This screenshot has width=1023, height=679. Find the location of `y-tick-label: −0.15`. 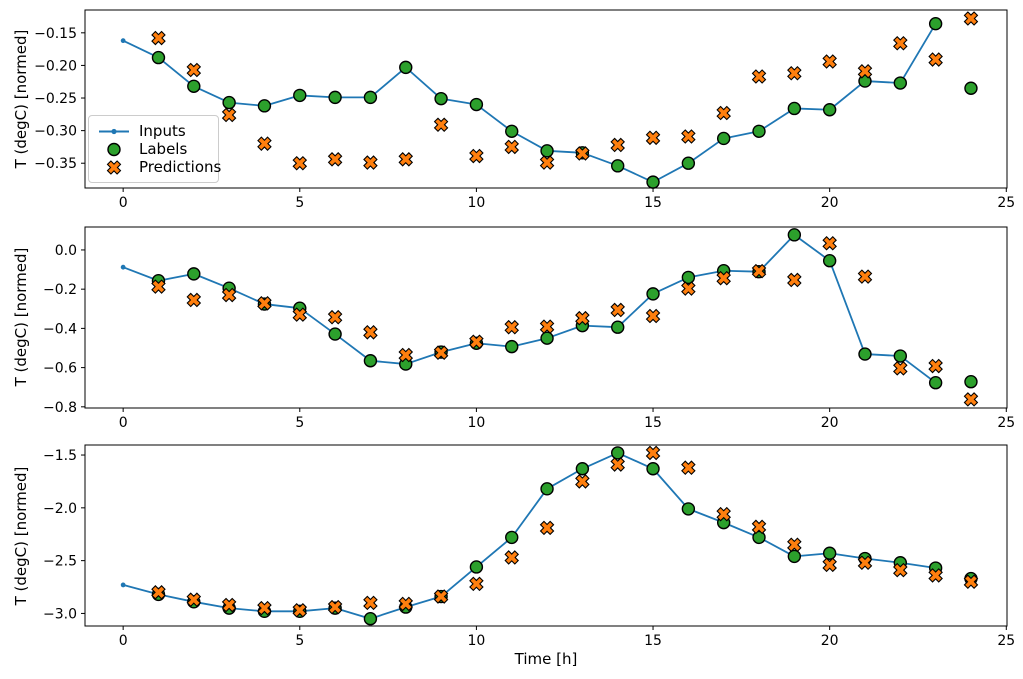

y-tick-label: −0.15 is located at coordinates (55, 34).